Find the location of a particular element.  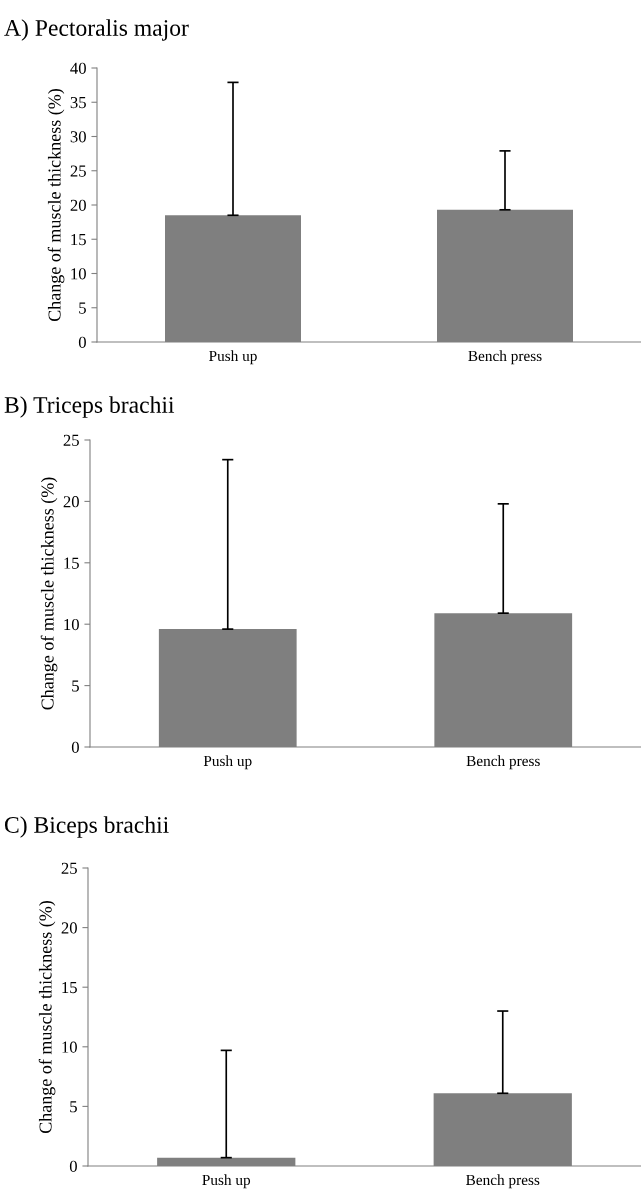

y-tick-label: 35 is located at coordinates (78, 103).